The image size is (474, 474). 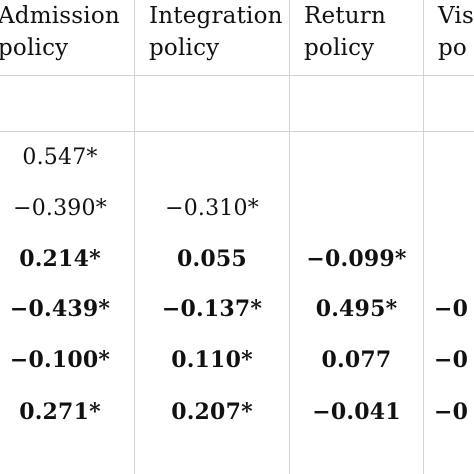 I want to click on header-admission-policy: Admission policy, so click(x=67, y=38).